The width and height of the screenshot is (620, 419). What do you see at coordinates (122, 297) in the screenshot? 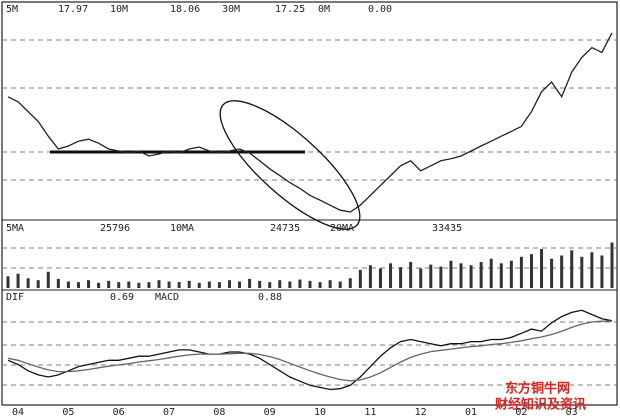
I see `legend-value: 0.69` at bounding box center [122, 297].